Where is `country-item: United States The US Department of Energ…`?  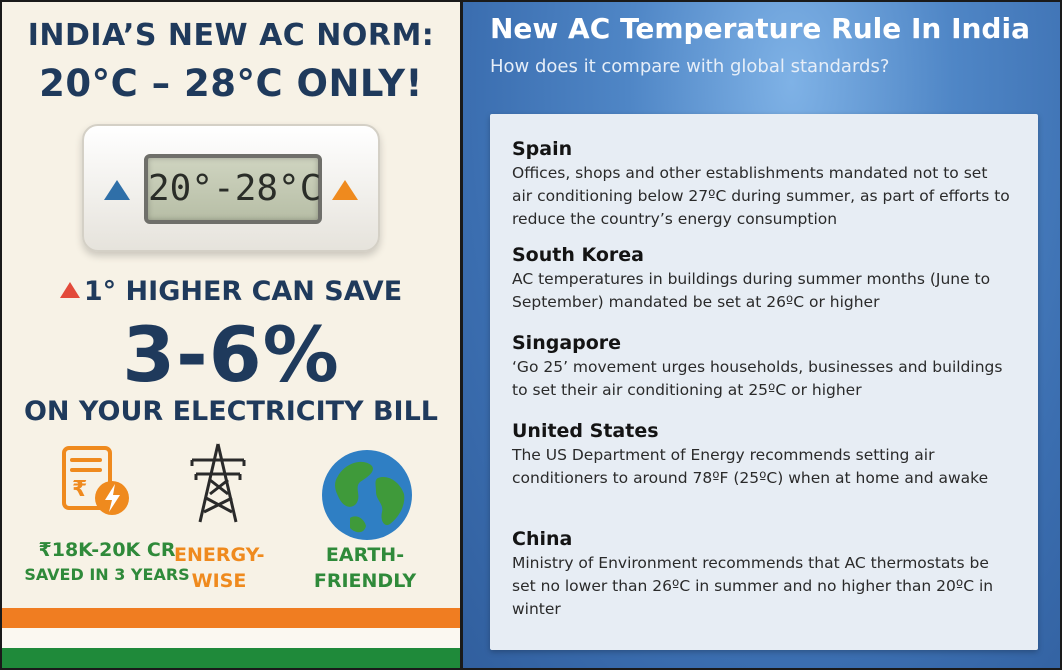
country-item: United States The US Department of Energ… is located at coordinates (762, 455).